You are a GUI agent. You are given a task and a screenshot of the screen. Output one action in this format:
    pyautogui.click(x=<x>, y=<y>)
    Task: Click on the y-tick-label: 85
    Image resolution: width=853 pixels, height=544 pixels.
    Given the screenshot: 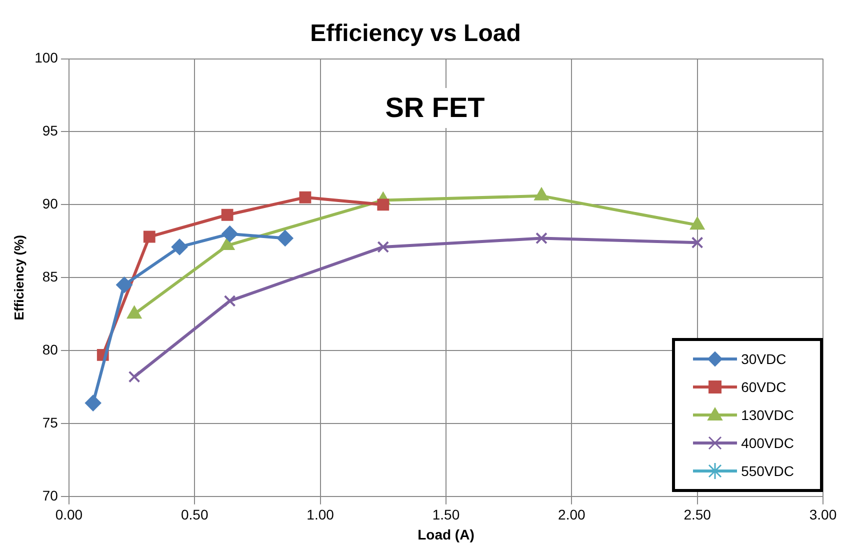 What is the action you would take?
    pyautogui.click(x=50, y=276)
    